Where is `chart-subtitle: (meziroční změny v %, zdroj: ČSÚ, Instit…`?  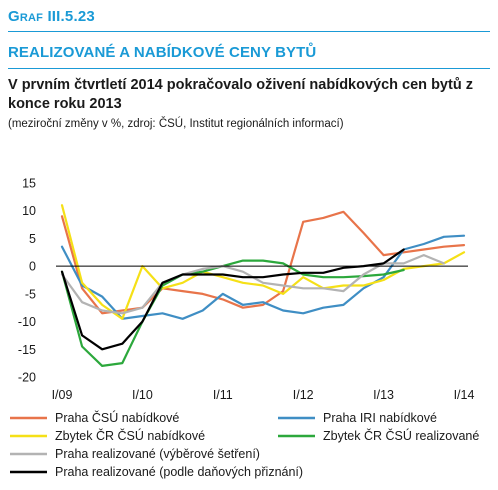
chart-subtitle: (meziroční změny v %, zdroj: ČSÚ, Instit… is located at coordinates (176, 124).